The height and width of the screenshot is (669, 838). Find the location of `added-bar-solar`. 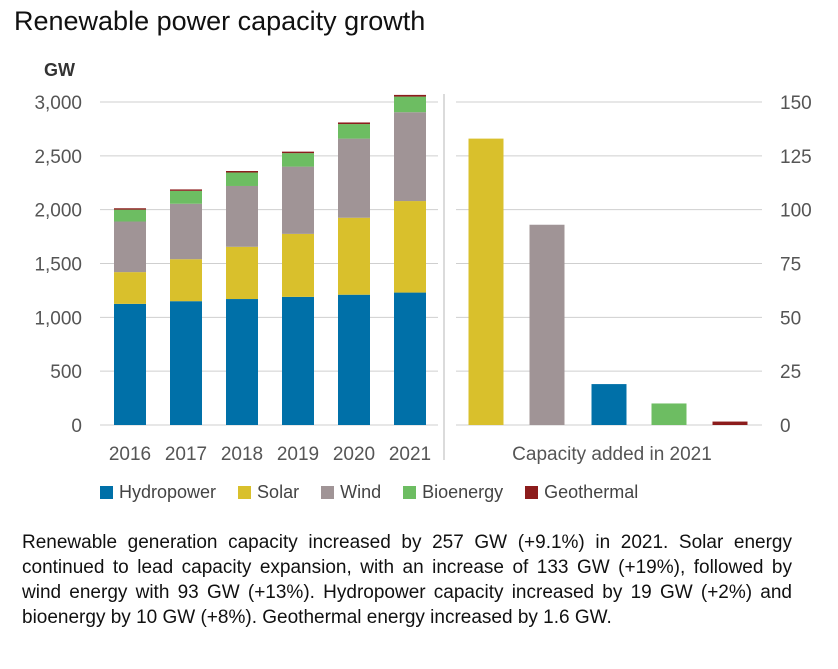

added-bar-solar is located at coordinates (486, 281).